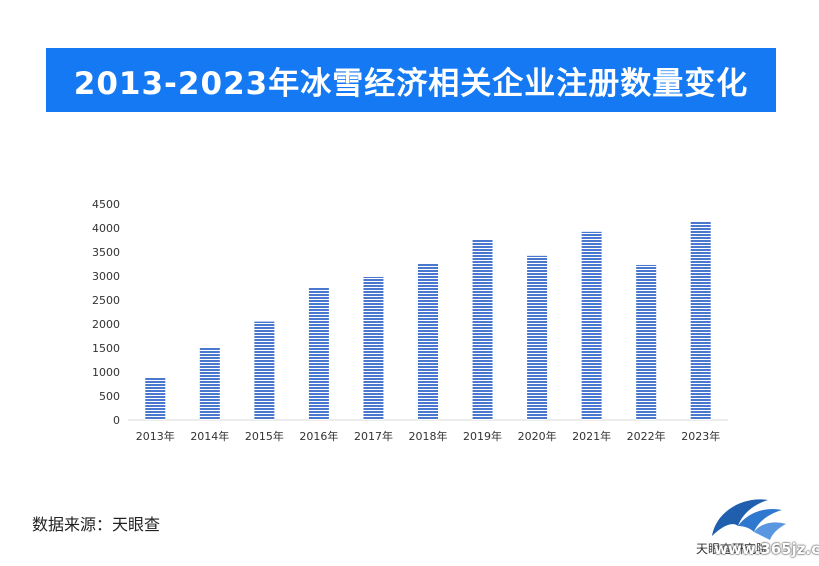 The height and width of the screenshot is (566, 819). Describe the element at coordinates (106, 324) in the screenshot. I see `y-tick-label: 2000` at that location.